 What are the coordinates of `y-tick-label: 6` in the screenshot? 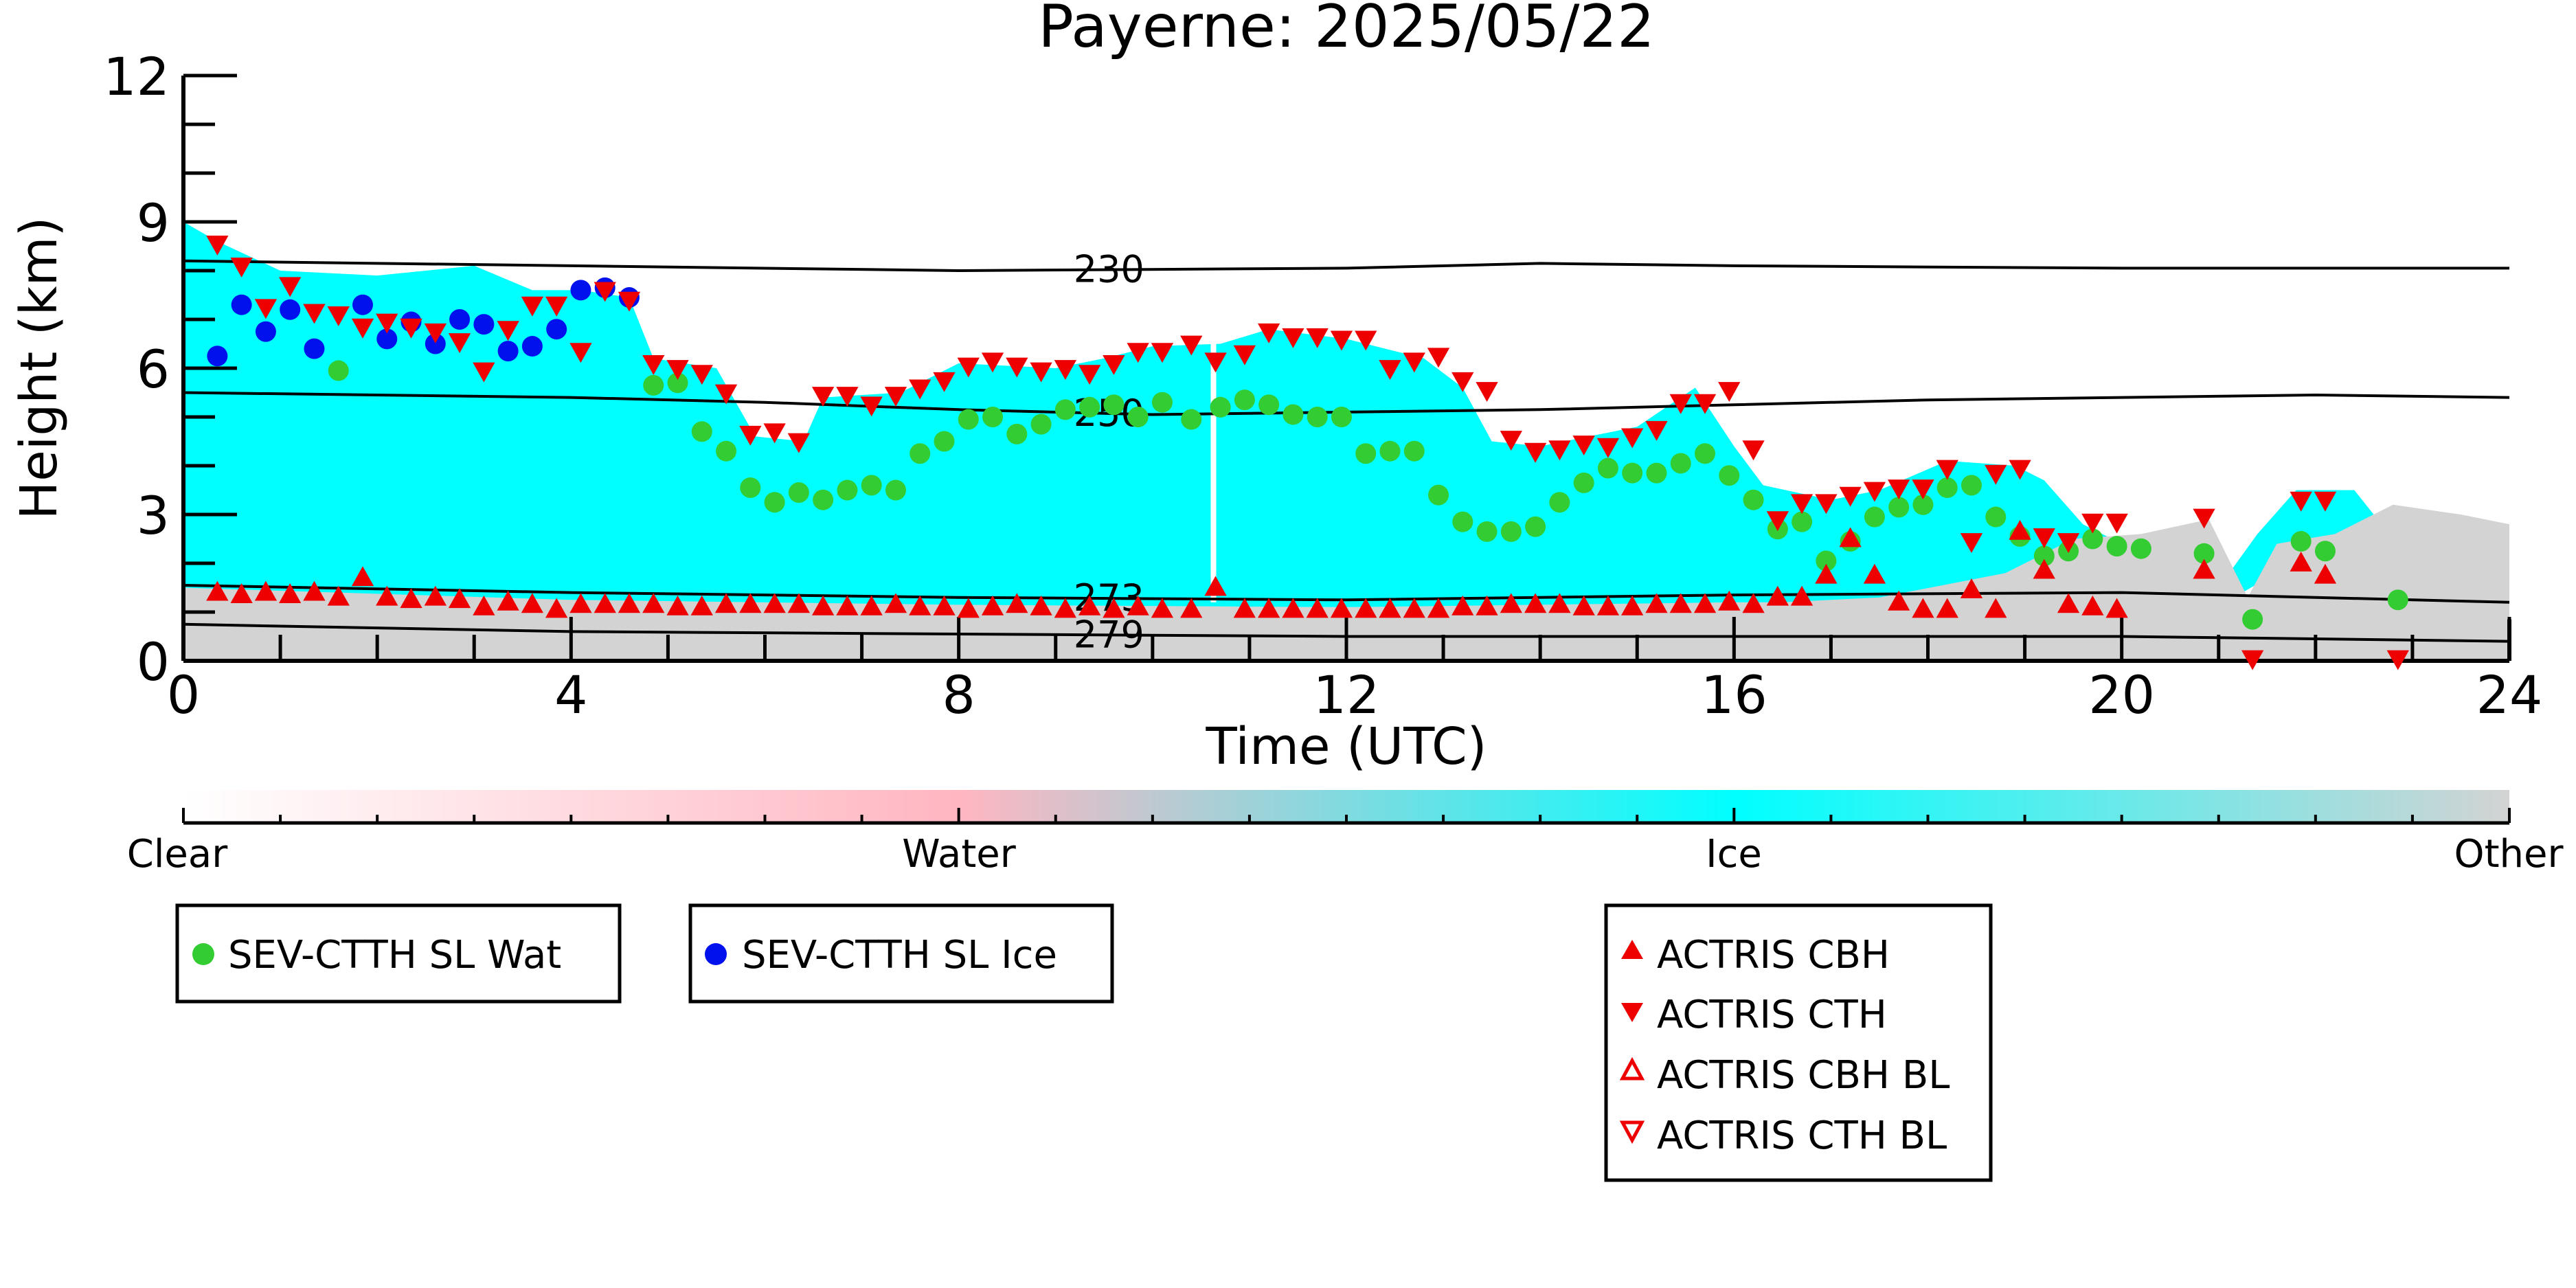 It's located at (153, 369).